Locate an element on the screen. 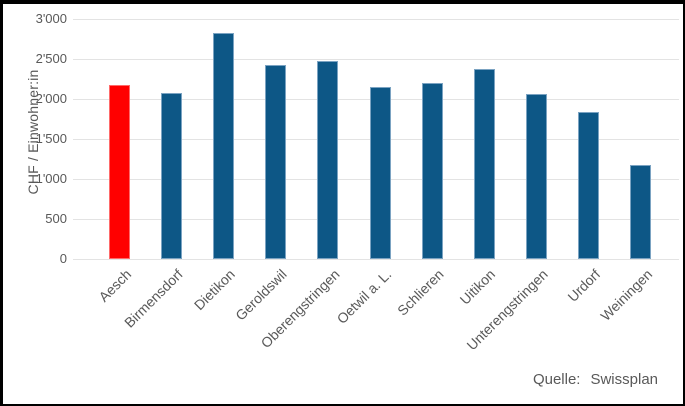 The image size is (685, 406). source-label: Quelle: is located at coordinates (556, 379).